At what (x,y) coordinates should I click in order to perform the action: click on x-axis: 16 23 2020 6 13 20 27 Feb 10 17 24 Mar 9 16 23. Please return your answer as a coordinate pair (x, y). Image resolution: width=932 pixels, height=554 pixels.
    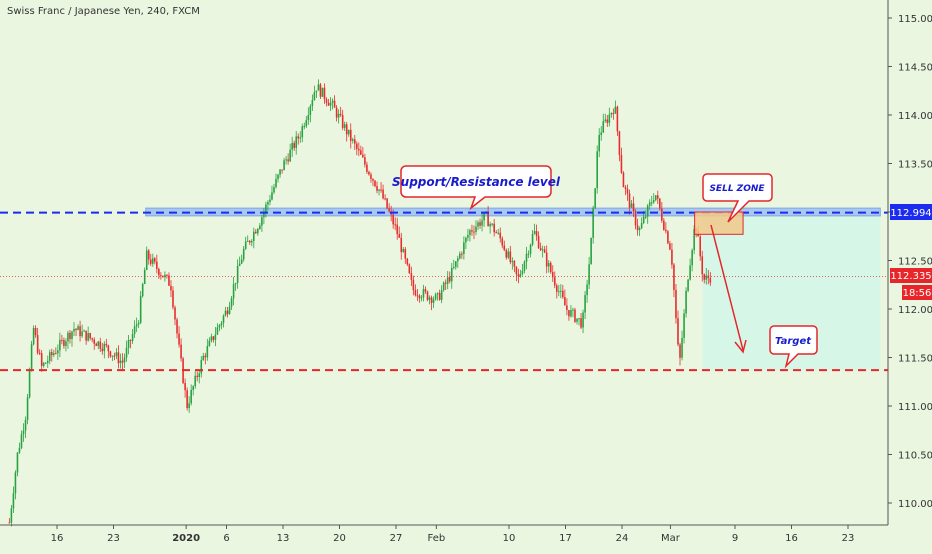
    Looking at the image, I should click on (453, 534).